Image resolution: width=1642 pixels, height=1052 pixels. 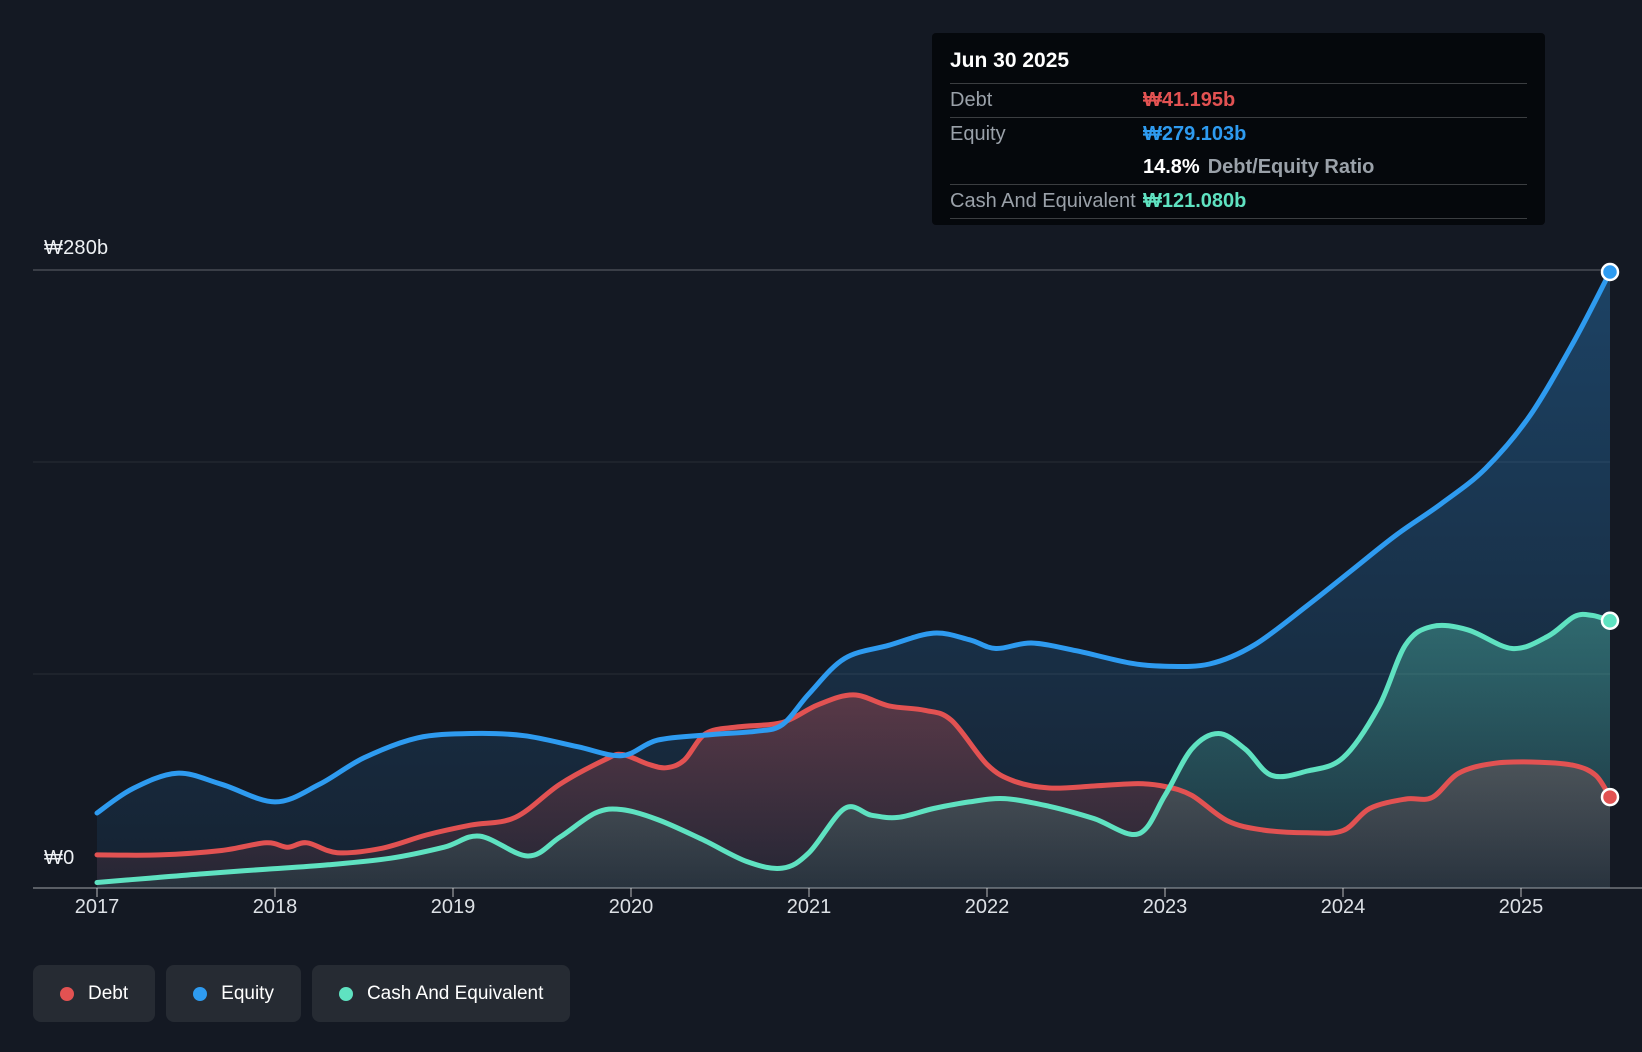 What do you see at coordinates (76, 248) in the screenshot?
I see `y-axis-label-max: ₩280b` at bounding box center [76, 248].